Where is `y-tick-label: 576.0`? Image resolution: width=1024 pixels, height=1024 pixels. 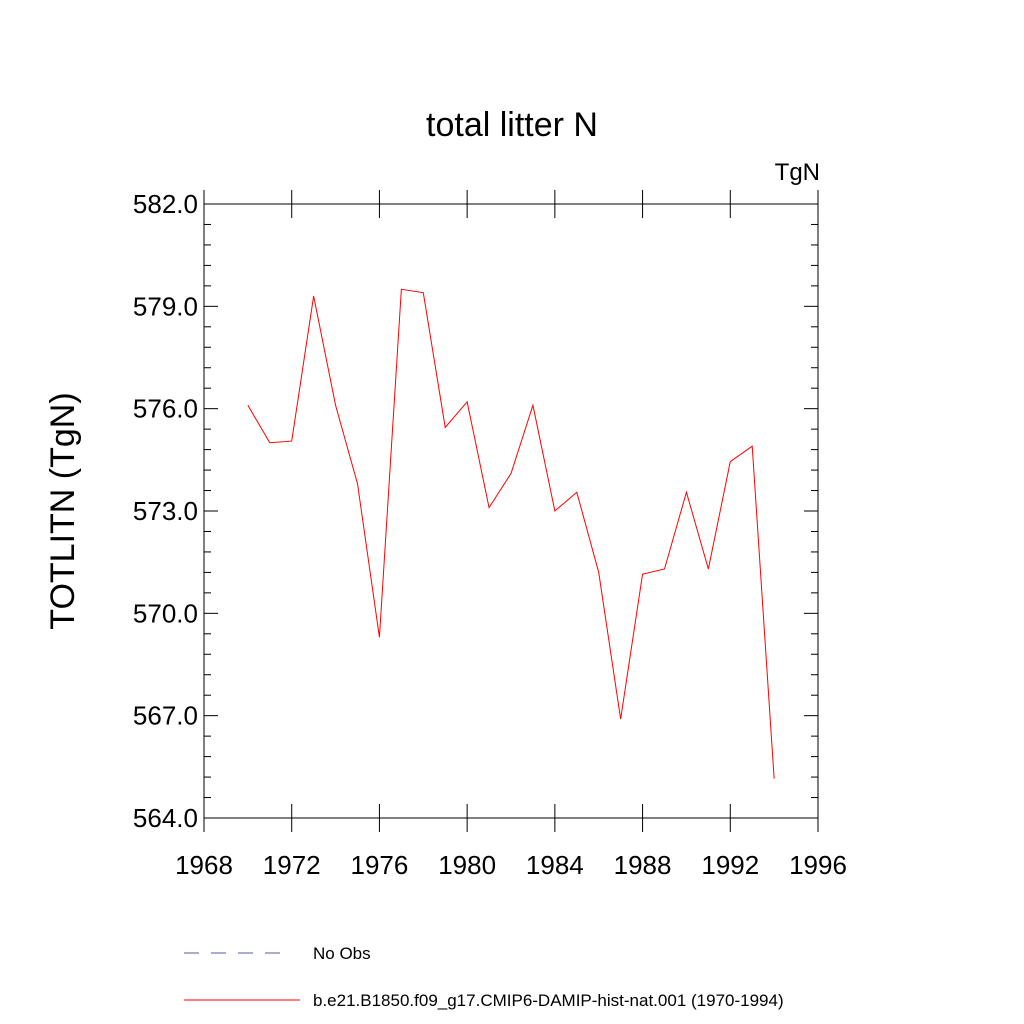
y-tick-label: 576.0 is located at coordinates (165, 409).